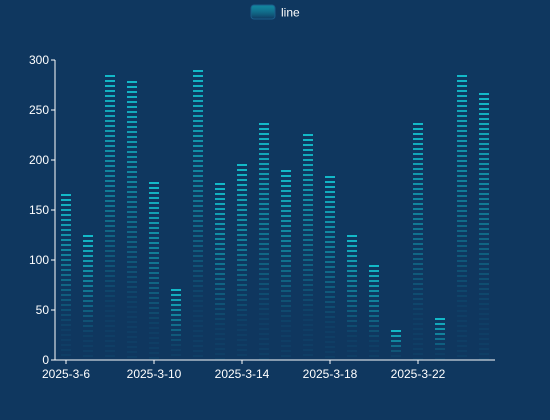 Image resolution: width=550 pixels, height=420 pixels. Describe the element at coordinates (275, 12) in the screenshot. I see `legend: line` at that location.